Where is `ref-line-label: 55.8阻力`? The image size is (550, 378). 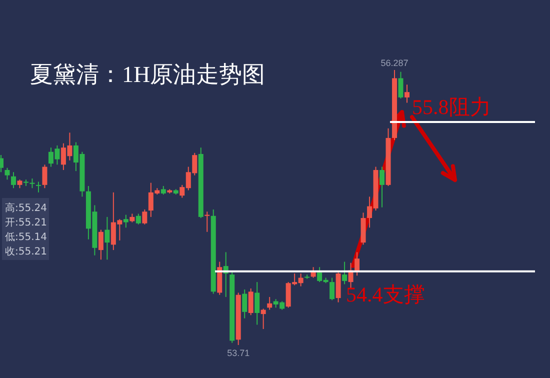 ref-line-label: 55.8阻力 is located at coordinates (451, 106).